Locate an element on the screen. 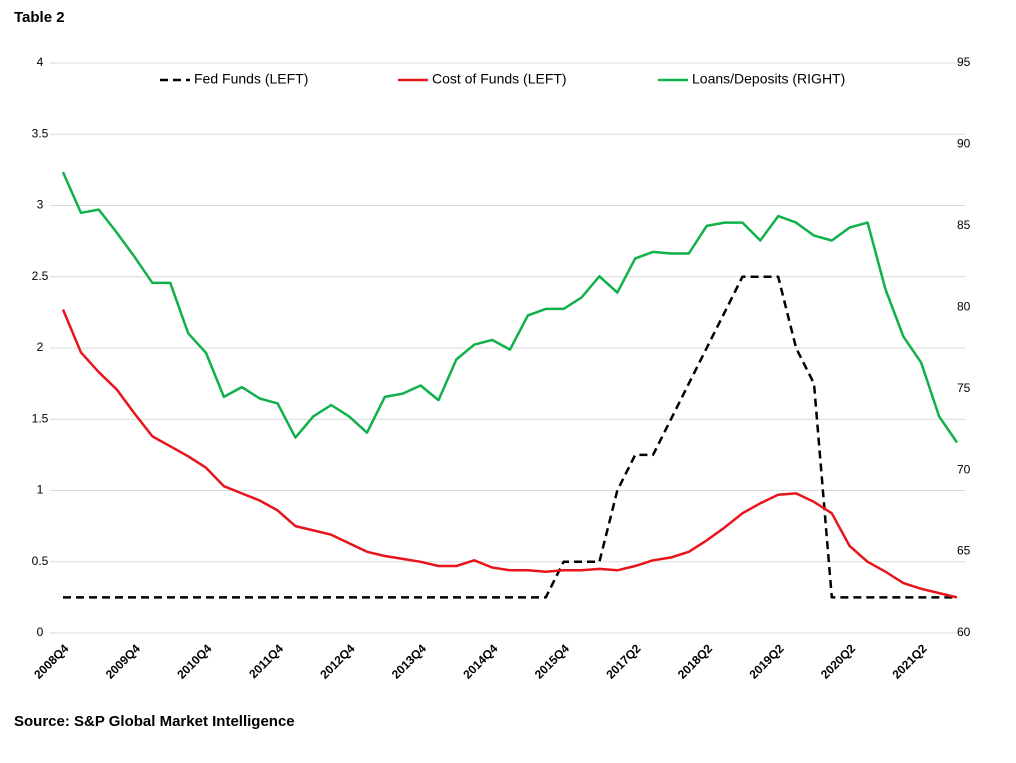  legend-label: Cost of Funds (LEFT) is located at coordinates (499, 79).